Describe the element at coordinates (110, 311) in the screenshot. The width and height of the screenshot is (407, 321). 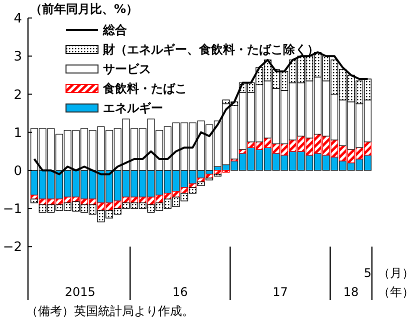
I see `text: （備考）英国統計局より作成。` at that location.